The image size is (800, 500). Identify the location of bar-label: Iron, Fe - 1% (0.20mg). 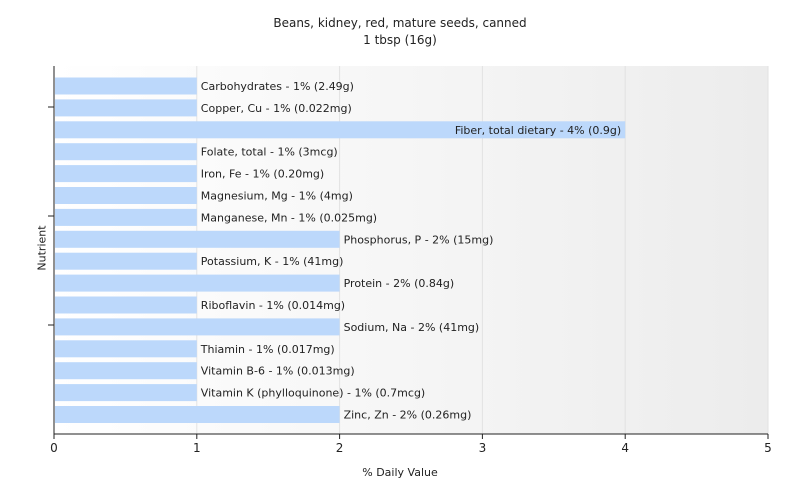
(262, 174).